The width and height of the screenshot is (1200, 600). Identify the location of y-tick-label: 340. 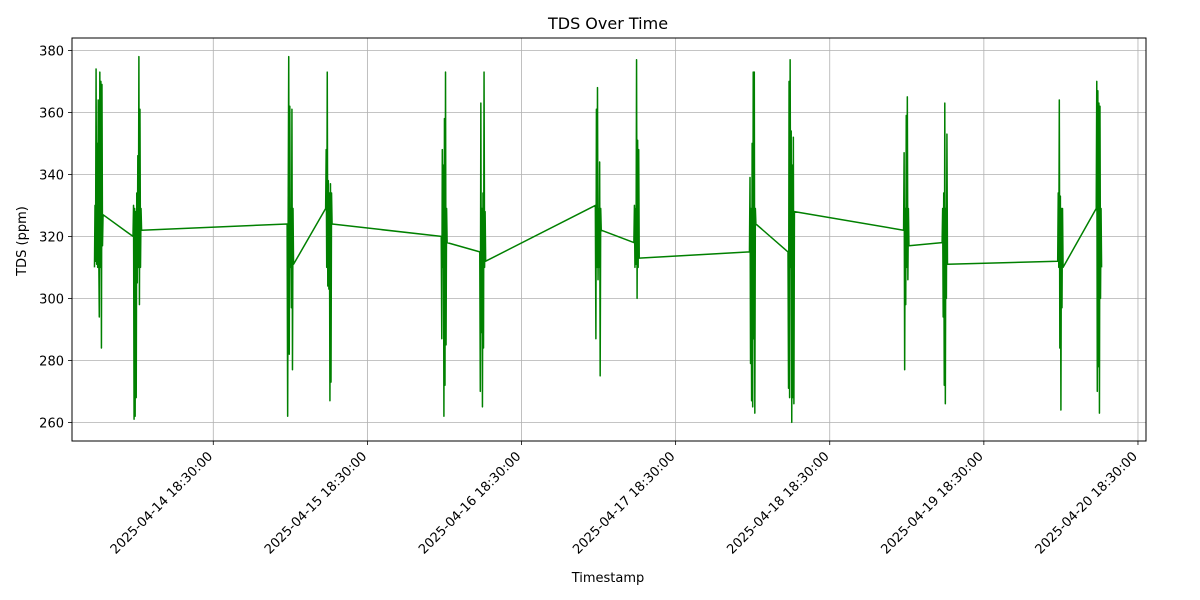
(51, 175).